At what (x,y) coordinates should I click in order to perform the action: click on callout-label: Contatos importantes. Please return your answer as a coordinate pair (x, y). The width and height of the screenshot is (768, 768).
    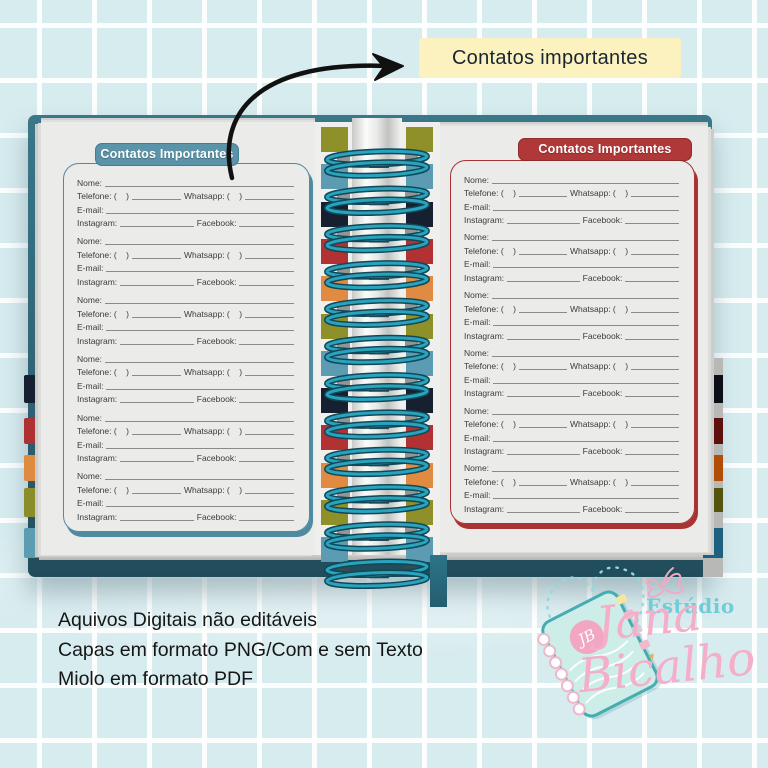
    Looking at the image, I should click on (550, 58).